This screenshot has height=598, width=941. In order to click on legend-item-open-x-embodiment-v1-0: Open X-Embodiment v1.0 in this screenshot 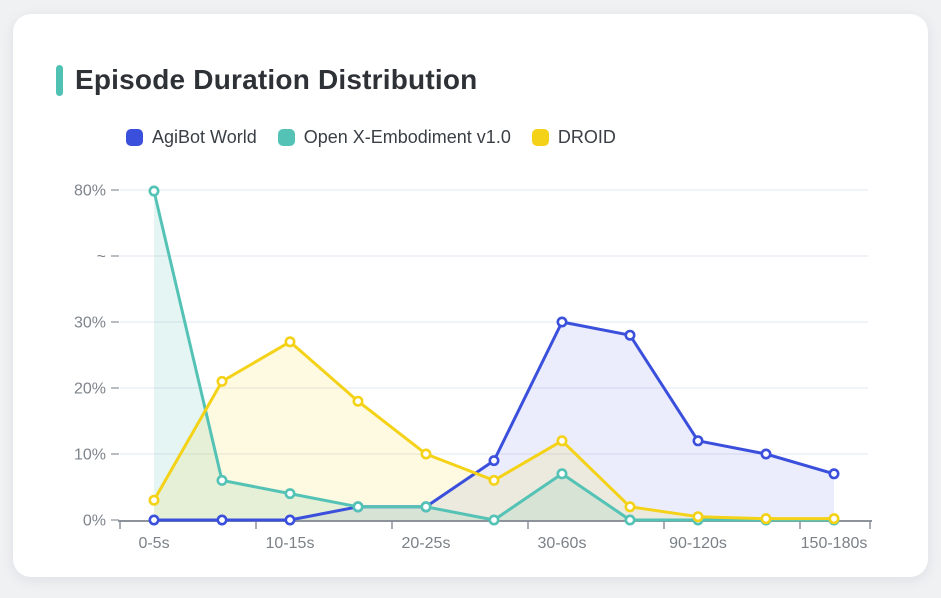, I will do `click(394, 137)`.